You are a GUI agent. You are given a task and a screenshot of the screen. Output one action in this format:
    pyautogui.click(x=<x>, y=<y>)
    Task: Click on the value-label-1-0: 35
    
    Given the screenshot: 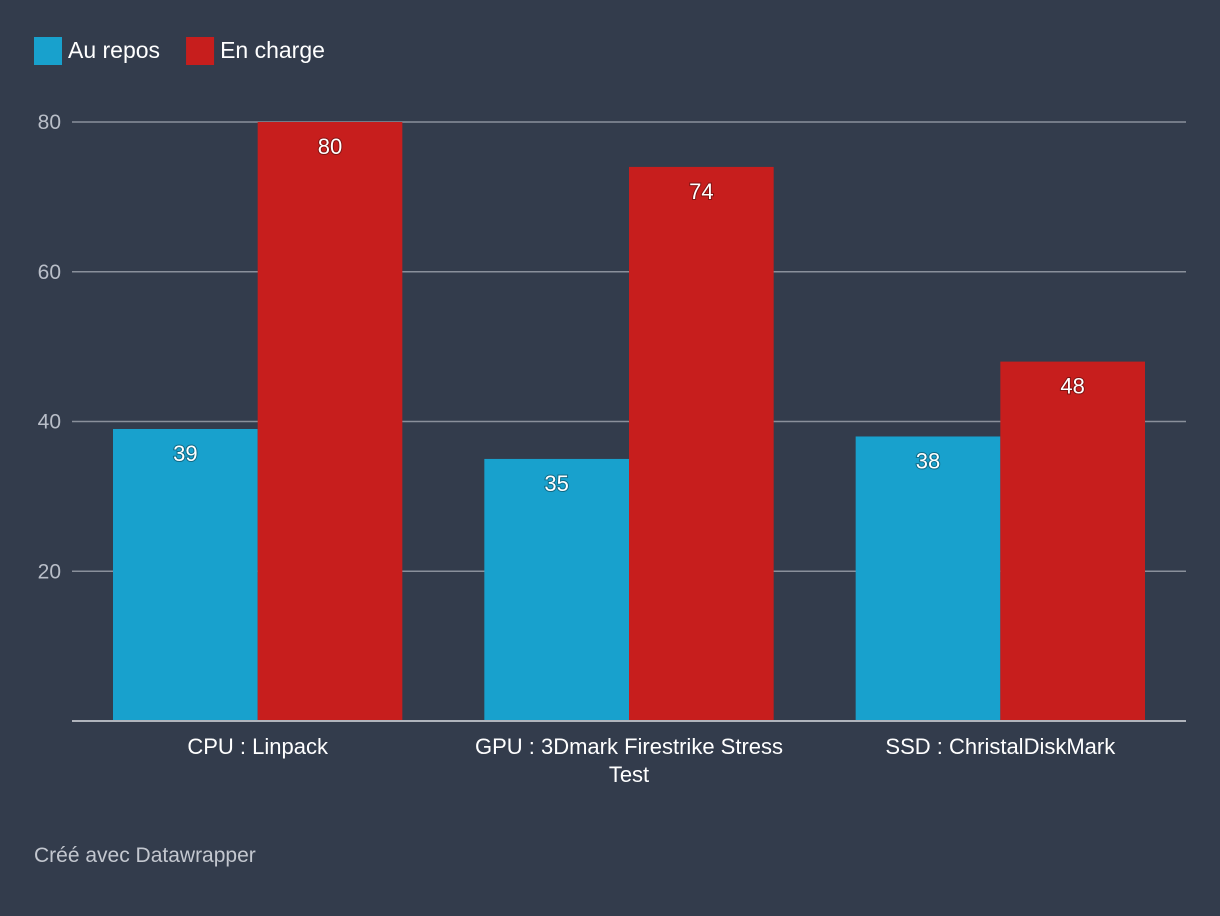 What is the action you would take?
    pyautogui.click(x=556, y=483)
    